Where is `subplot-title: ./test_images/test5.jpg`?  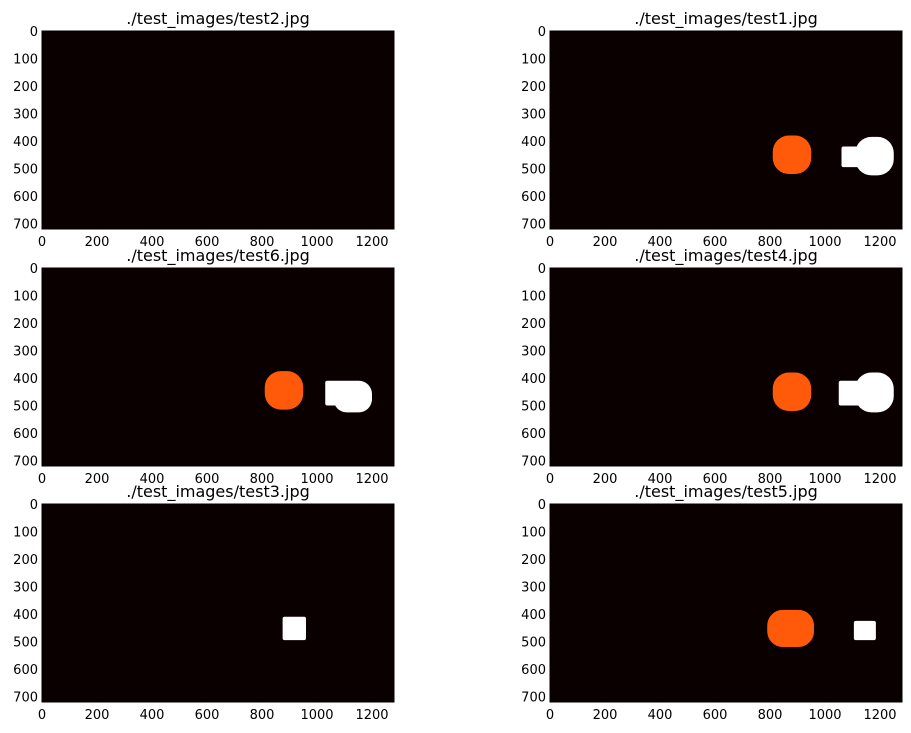
subplot-title: ./test_images/test5.jpg is located at coordinates (726, 492).